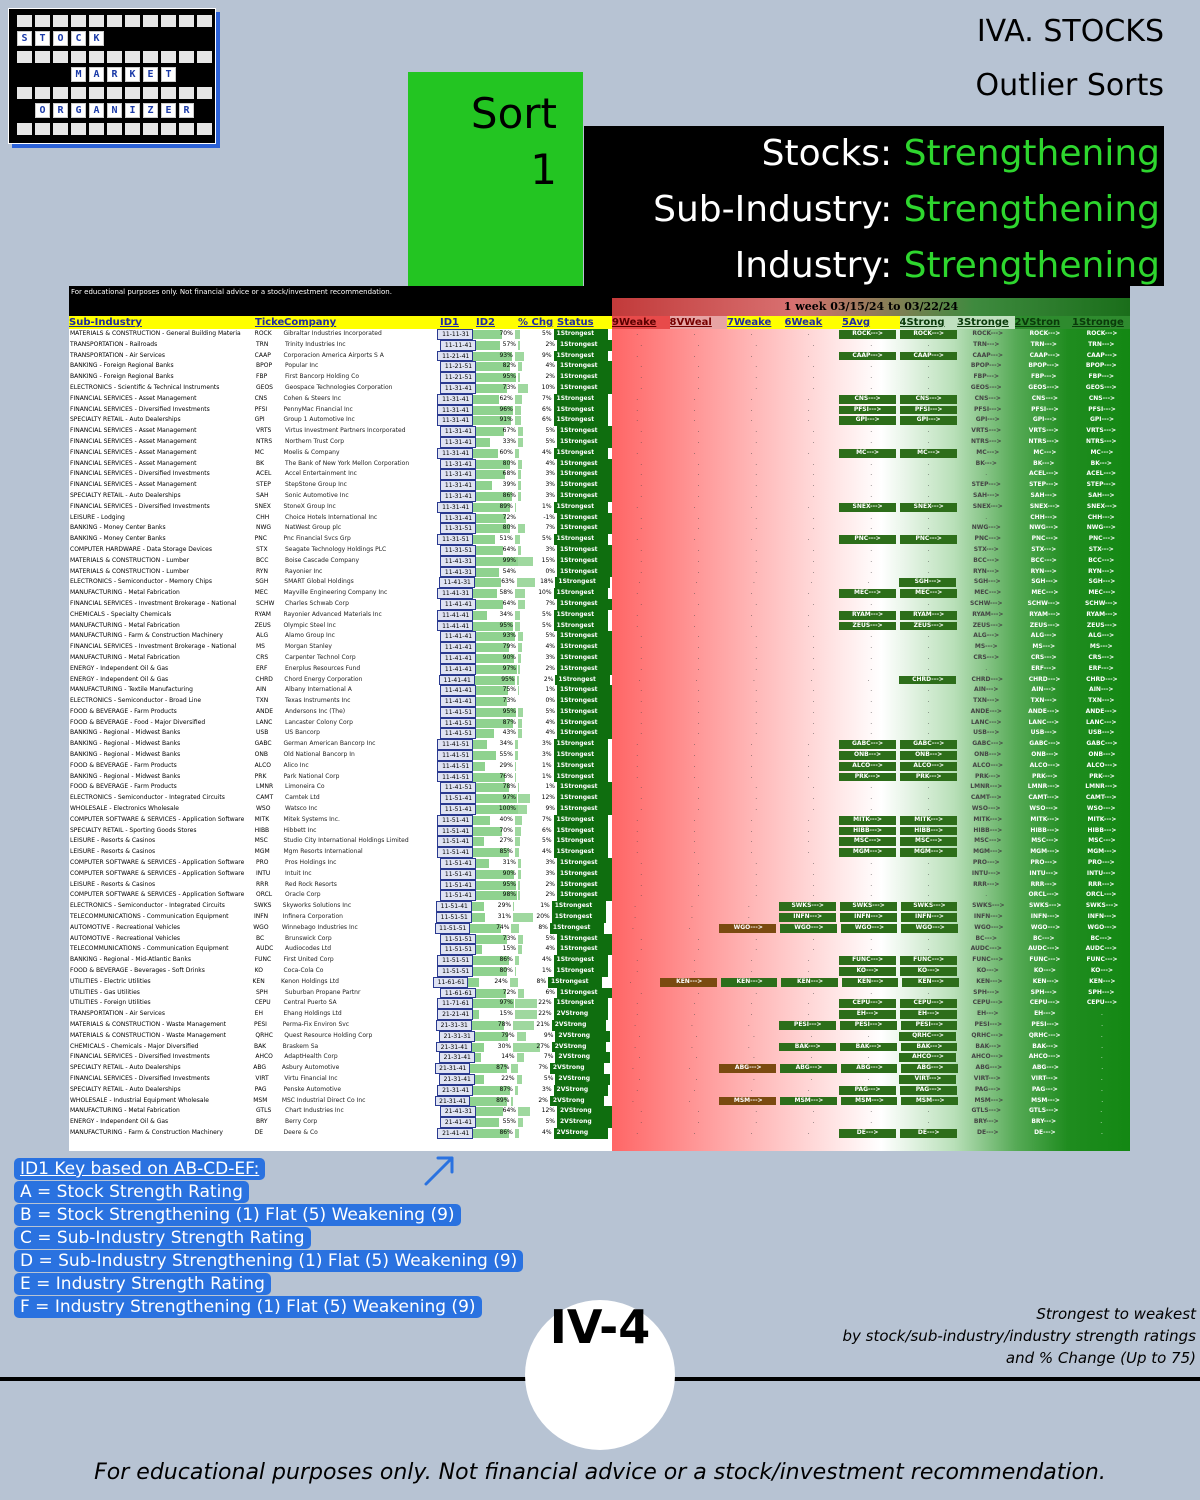  I want to click on column-header: 4Strong, so click(928, 322).